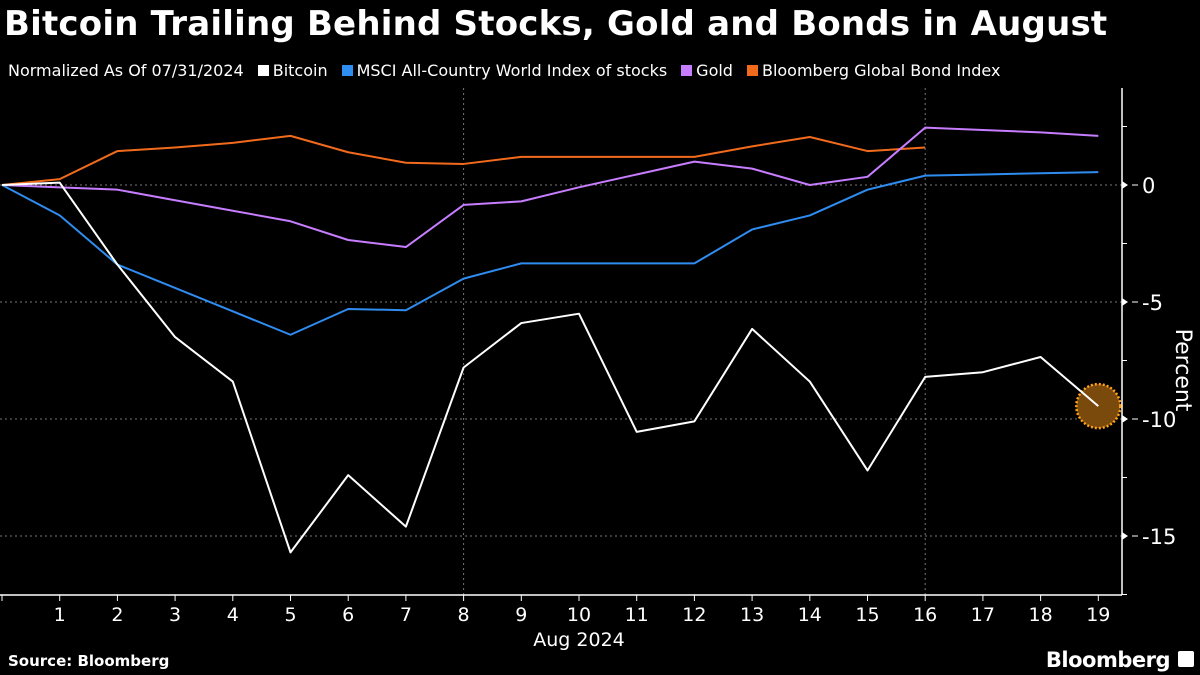 The height and width of the screenshot is (675, 1200). What do you see at coordinates (637, 615) in the screenshot?
I see `x-tick-label: 11` at bounding box center [637, 615].